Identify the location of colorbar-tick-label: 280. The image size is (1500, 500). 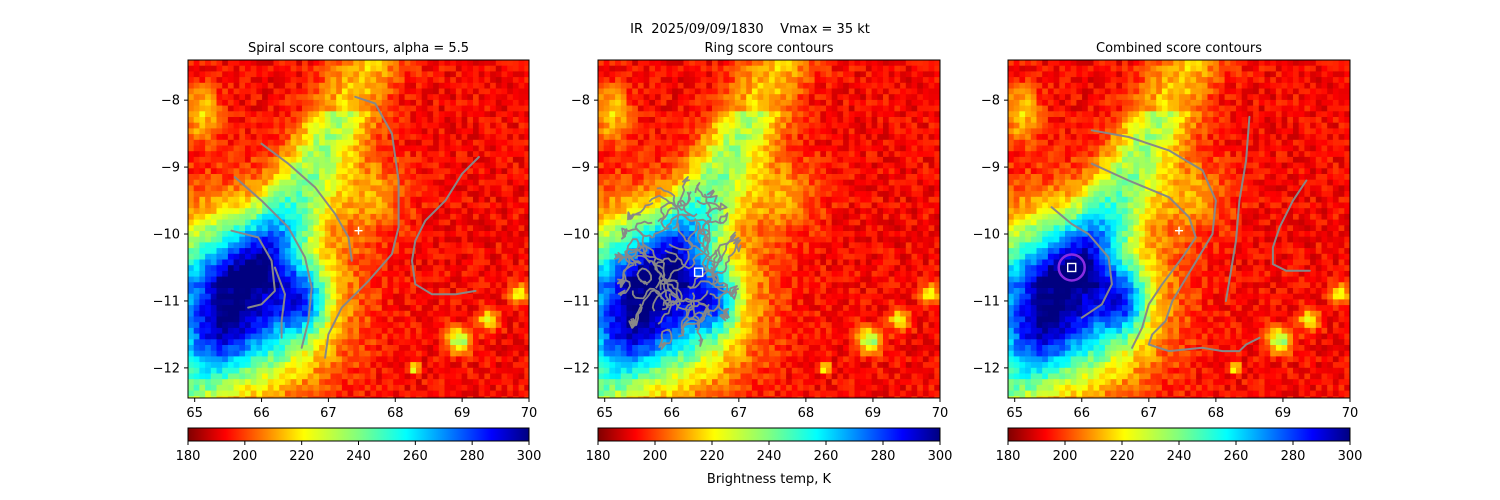
(472, 456).